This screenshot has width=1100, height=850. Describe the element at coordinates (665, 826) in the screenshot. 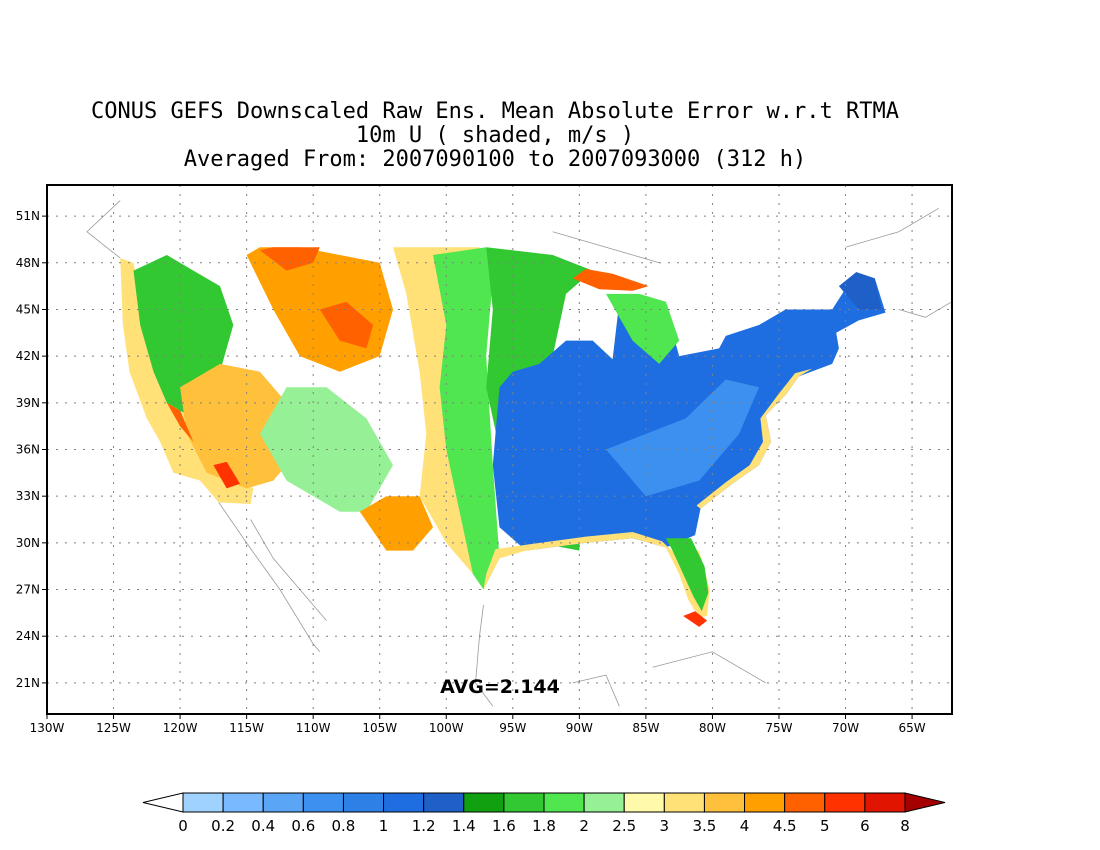

I see `colorbar-label: 3` at that location.